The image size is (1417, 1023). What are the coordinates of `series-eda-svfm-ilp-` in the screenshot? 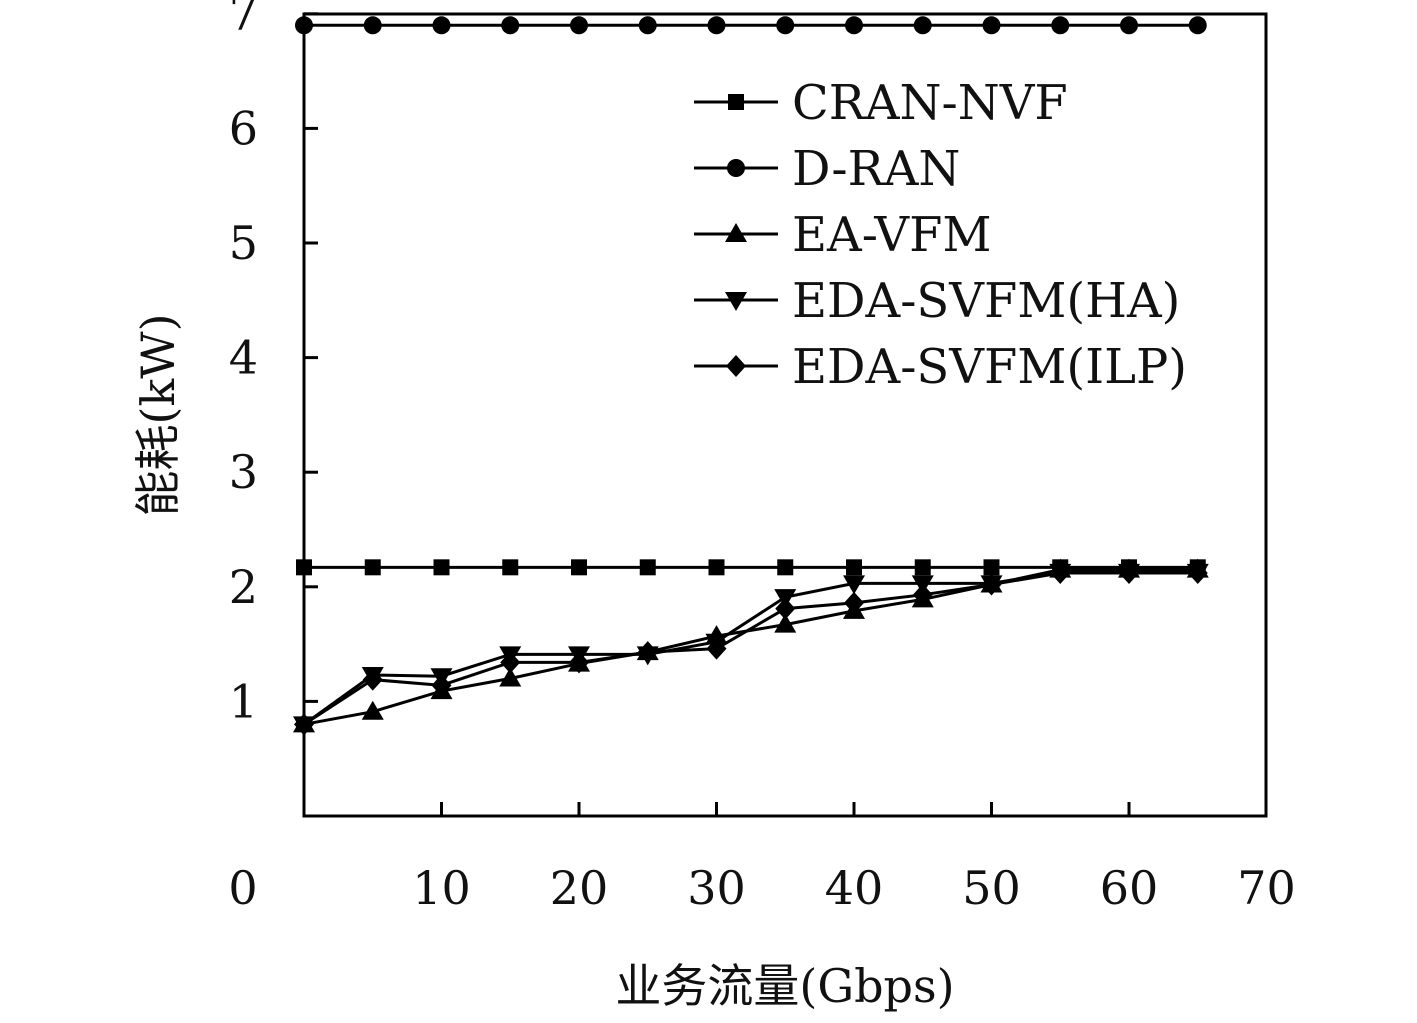 It's located at (751, 649).